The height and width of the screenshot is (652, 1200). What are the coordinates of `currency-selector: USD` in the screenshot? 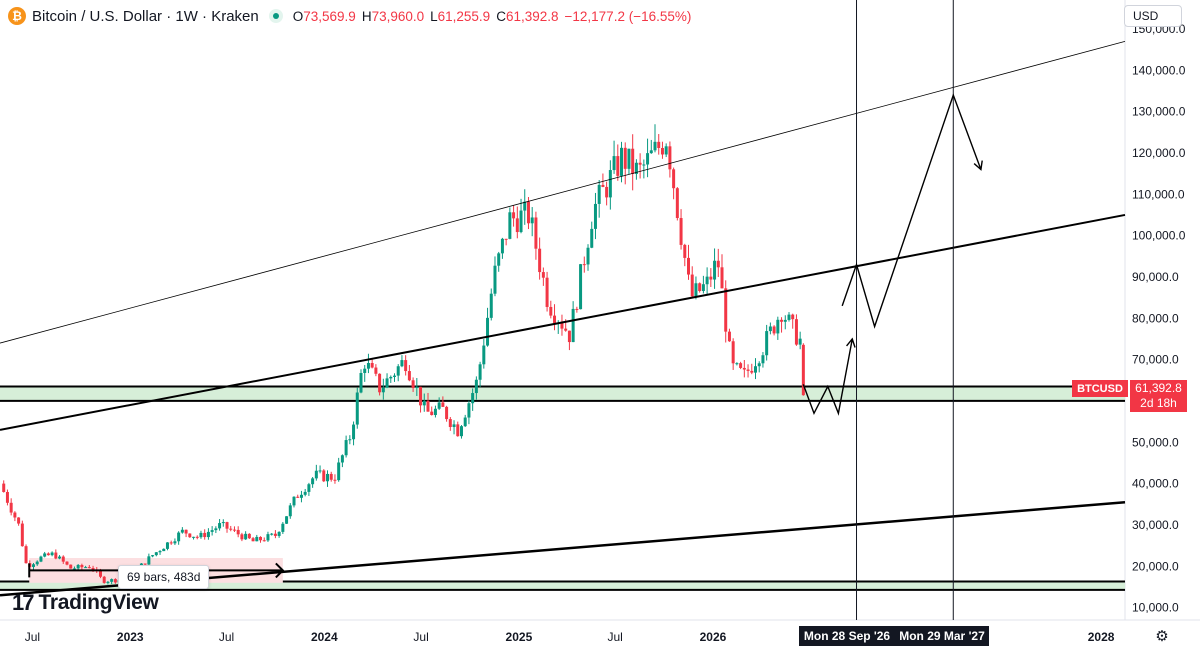 It's located at (1153, 16).